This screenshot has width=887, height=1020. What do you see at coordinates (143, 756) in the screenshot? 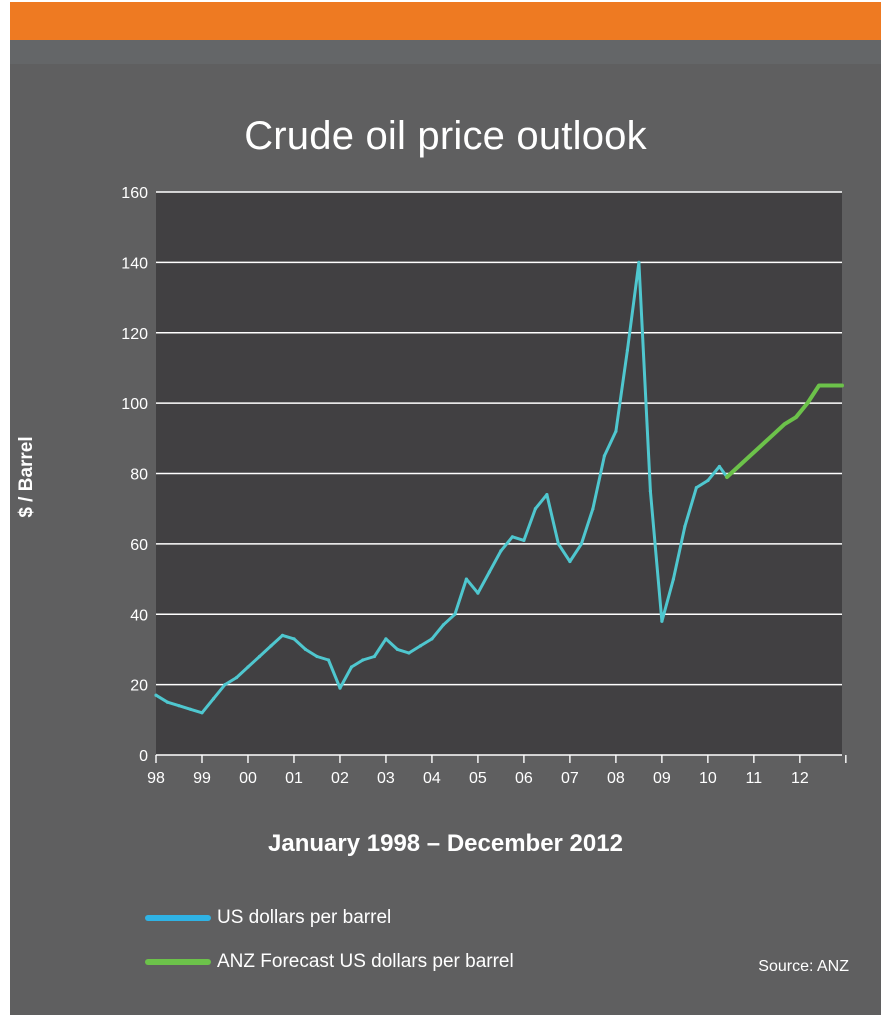
I see `y-tick-label: 0` at bounding box center [143, 756].